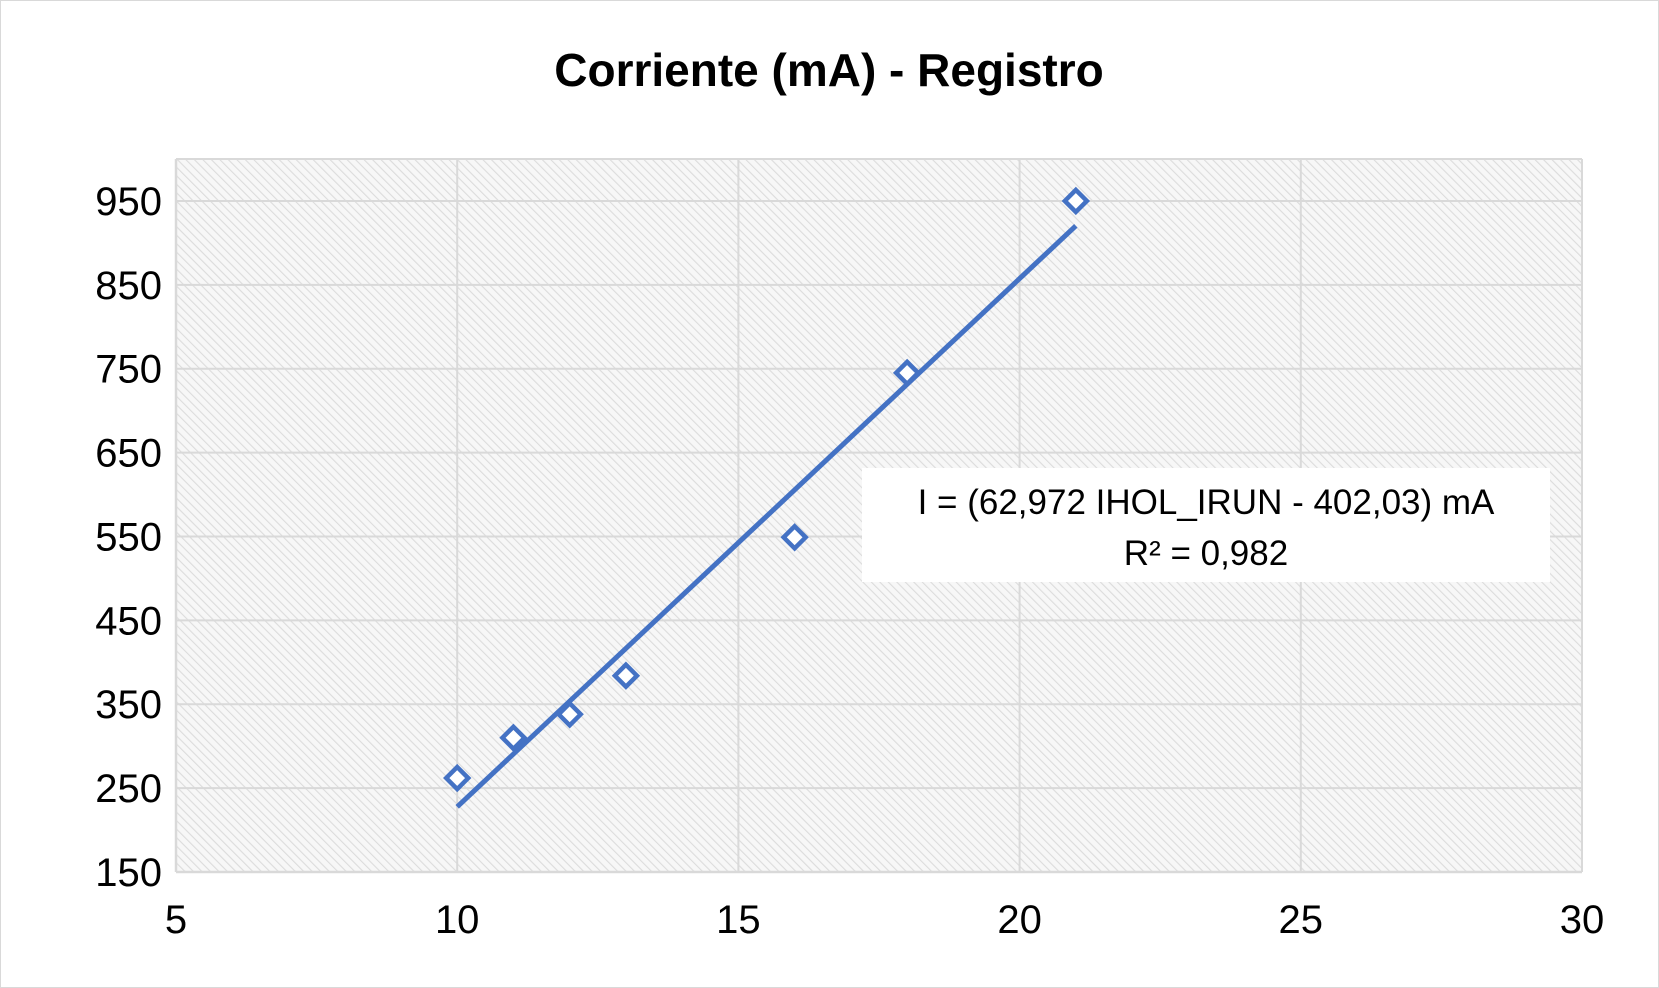 This screenshot has height=988, width=1659. What do you see at coordinates (1582, 920) in the screenshot?
I see `x-tick-label: 30` at bounding box center [1582, 920].